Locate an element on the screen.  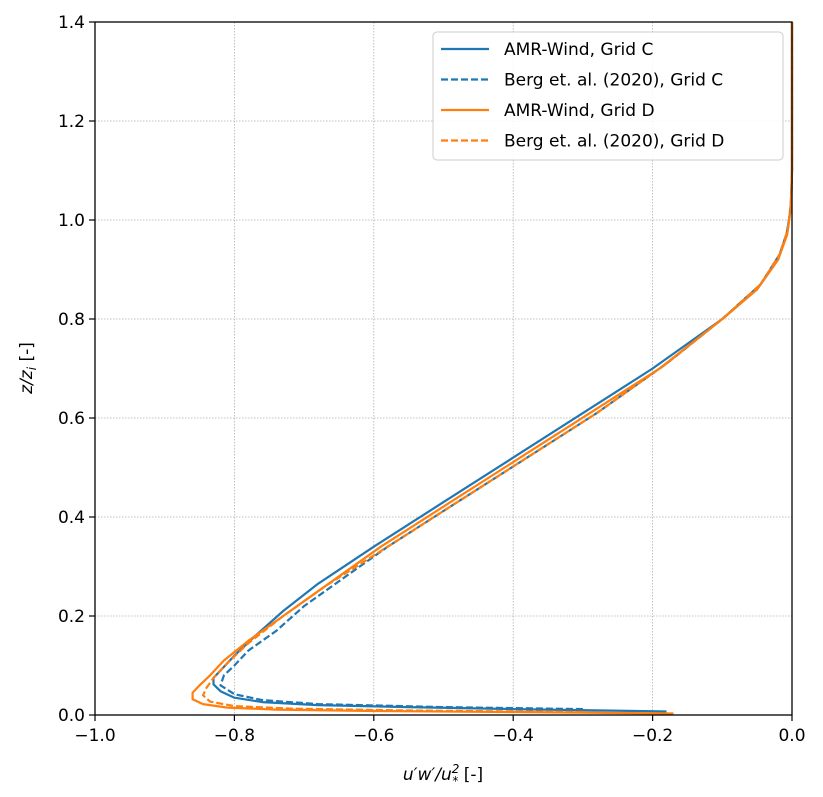
legend-label-2: AMR-Wind, Grid D is located at coordinates (579, 111).